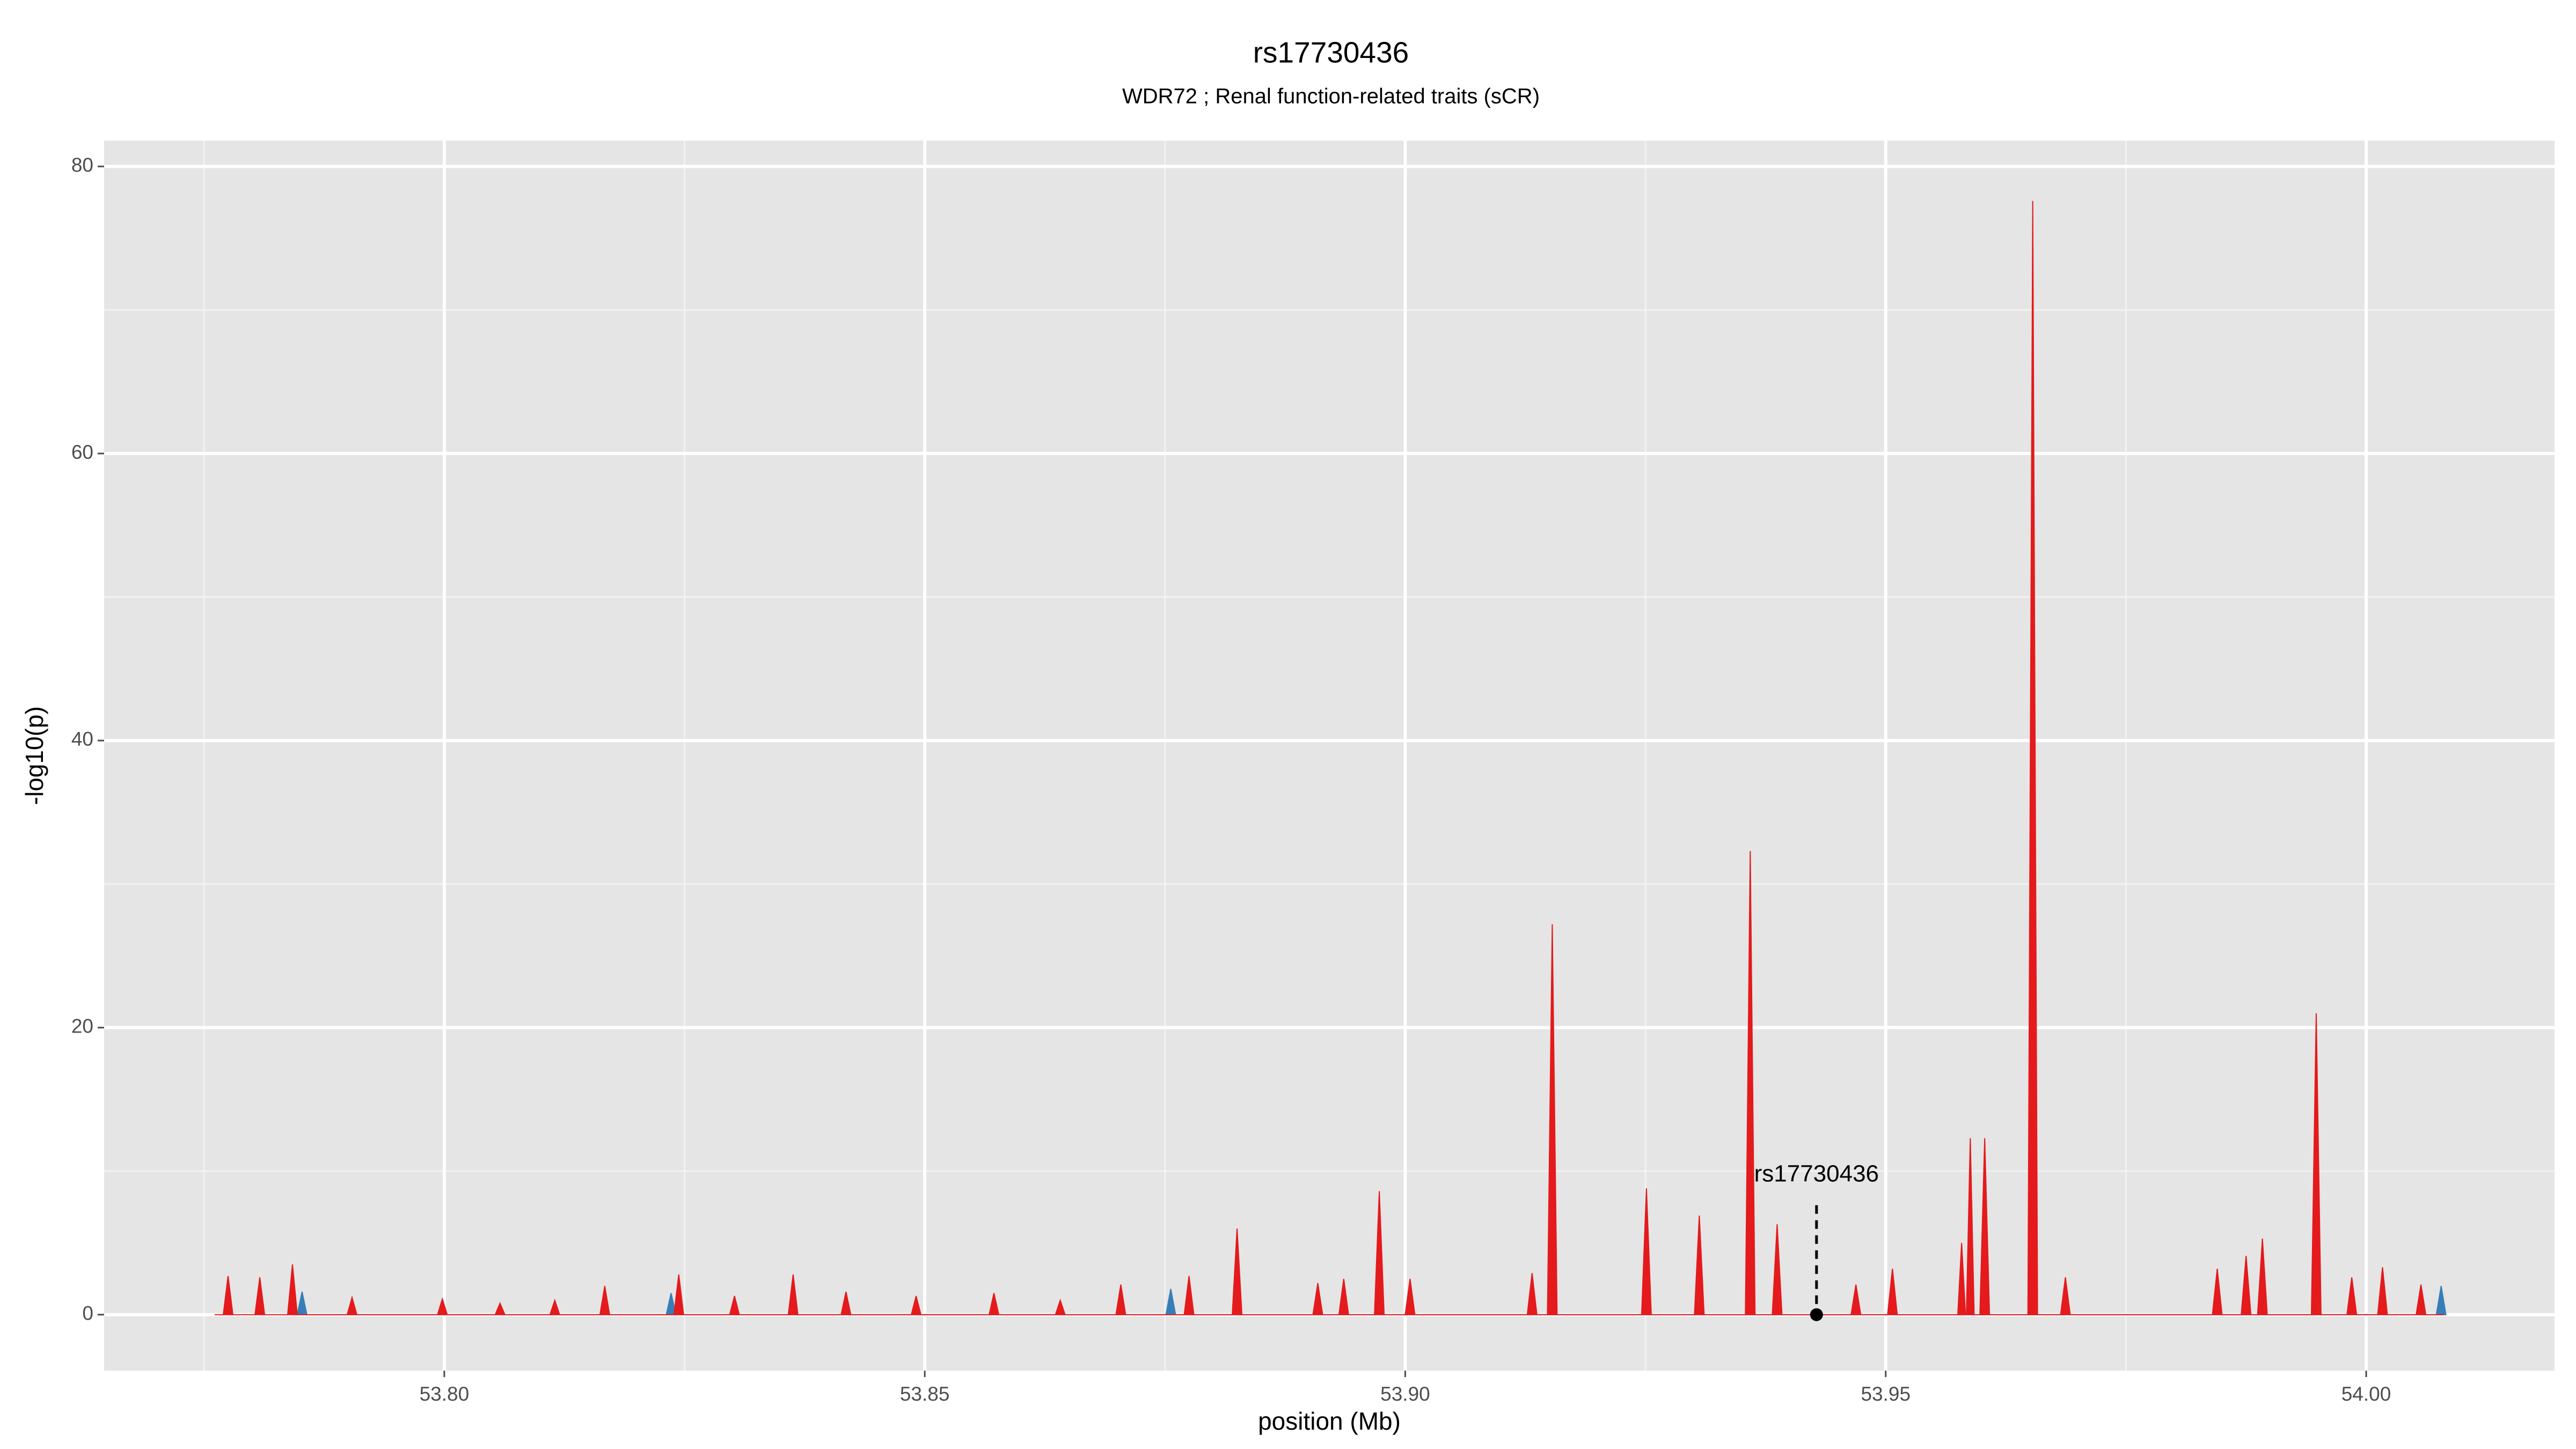 The height and width of the screenshot is (1449, 2576). What do you see at coordinates (2366, 1394) in the screenshot?
I see `x-tick-label: 54.00` at bounding box center [2366, 1394].